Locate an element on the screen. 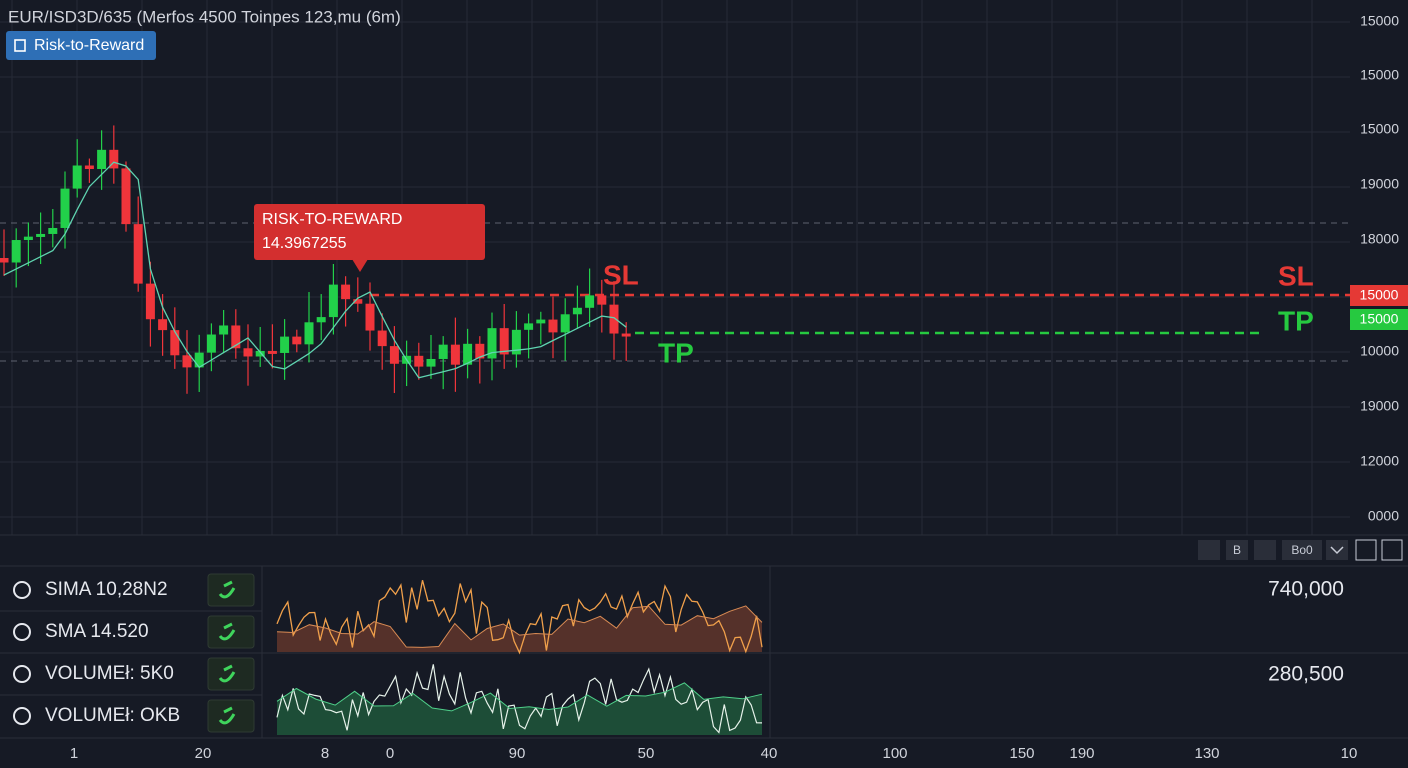  price-label: 18000 is located at coordinates (1379, 239).